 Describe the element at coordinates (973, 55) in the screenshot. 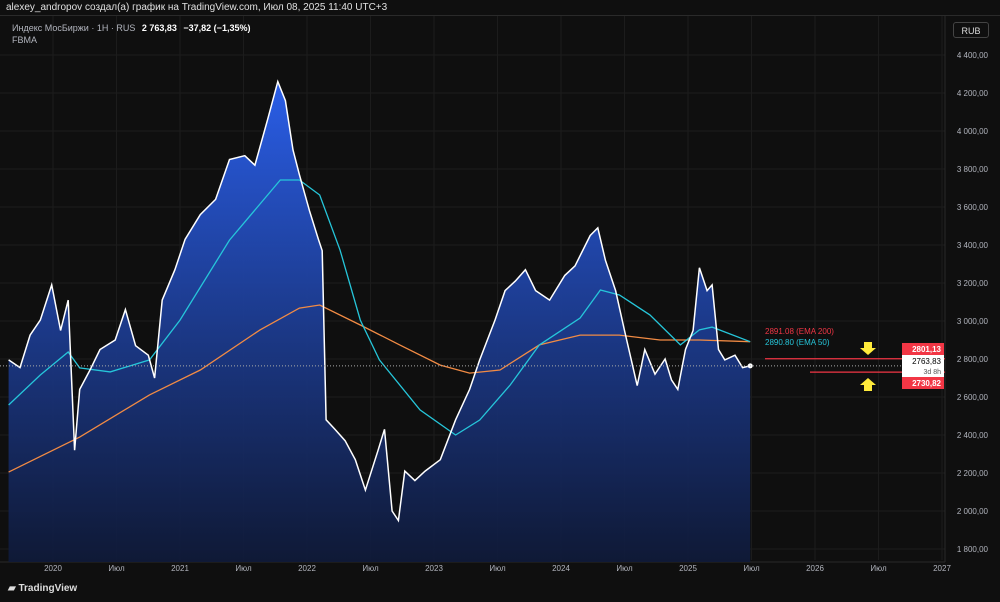

I see `y-tick-label: 4 400,00` at that location.